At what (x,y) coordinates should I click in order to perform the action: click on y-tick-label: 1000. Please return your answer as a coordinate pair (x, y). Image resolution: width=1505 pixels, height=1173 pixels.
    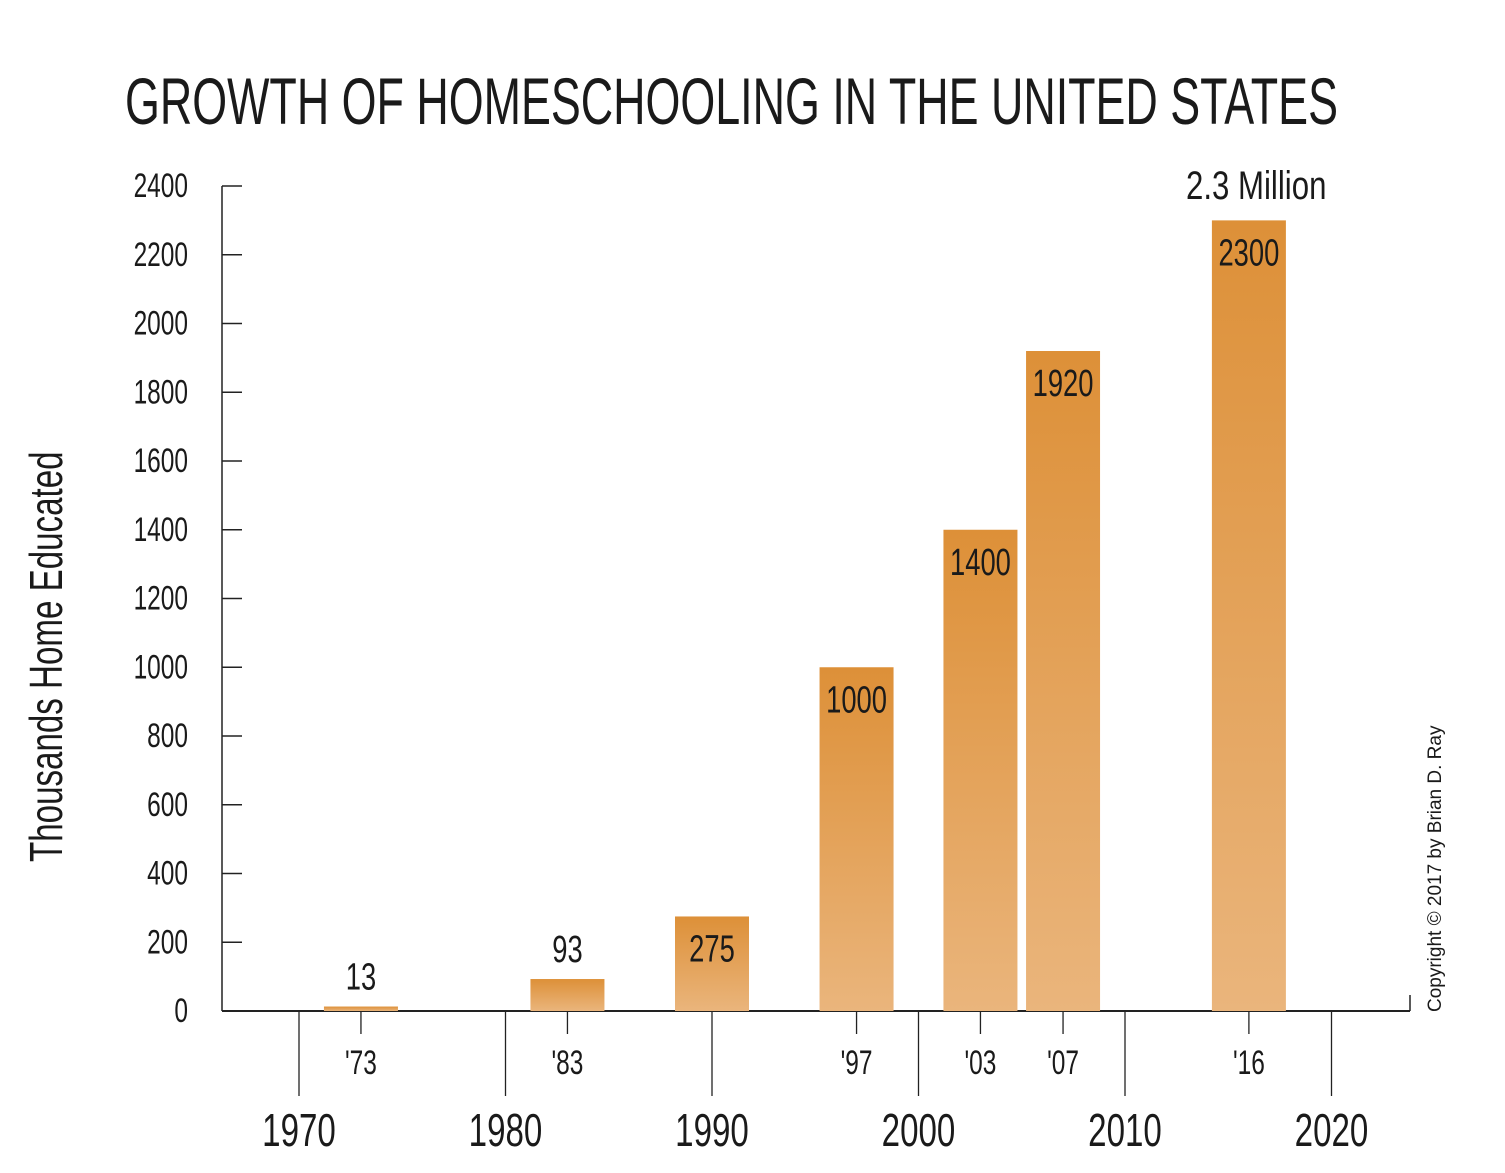
    Looking at the image, I should click on (161, 667).